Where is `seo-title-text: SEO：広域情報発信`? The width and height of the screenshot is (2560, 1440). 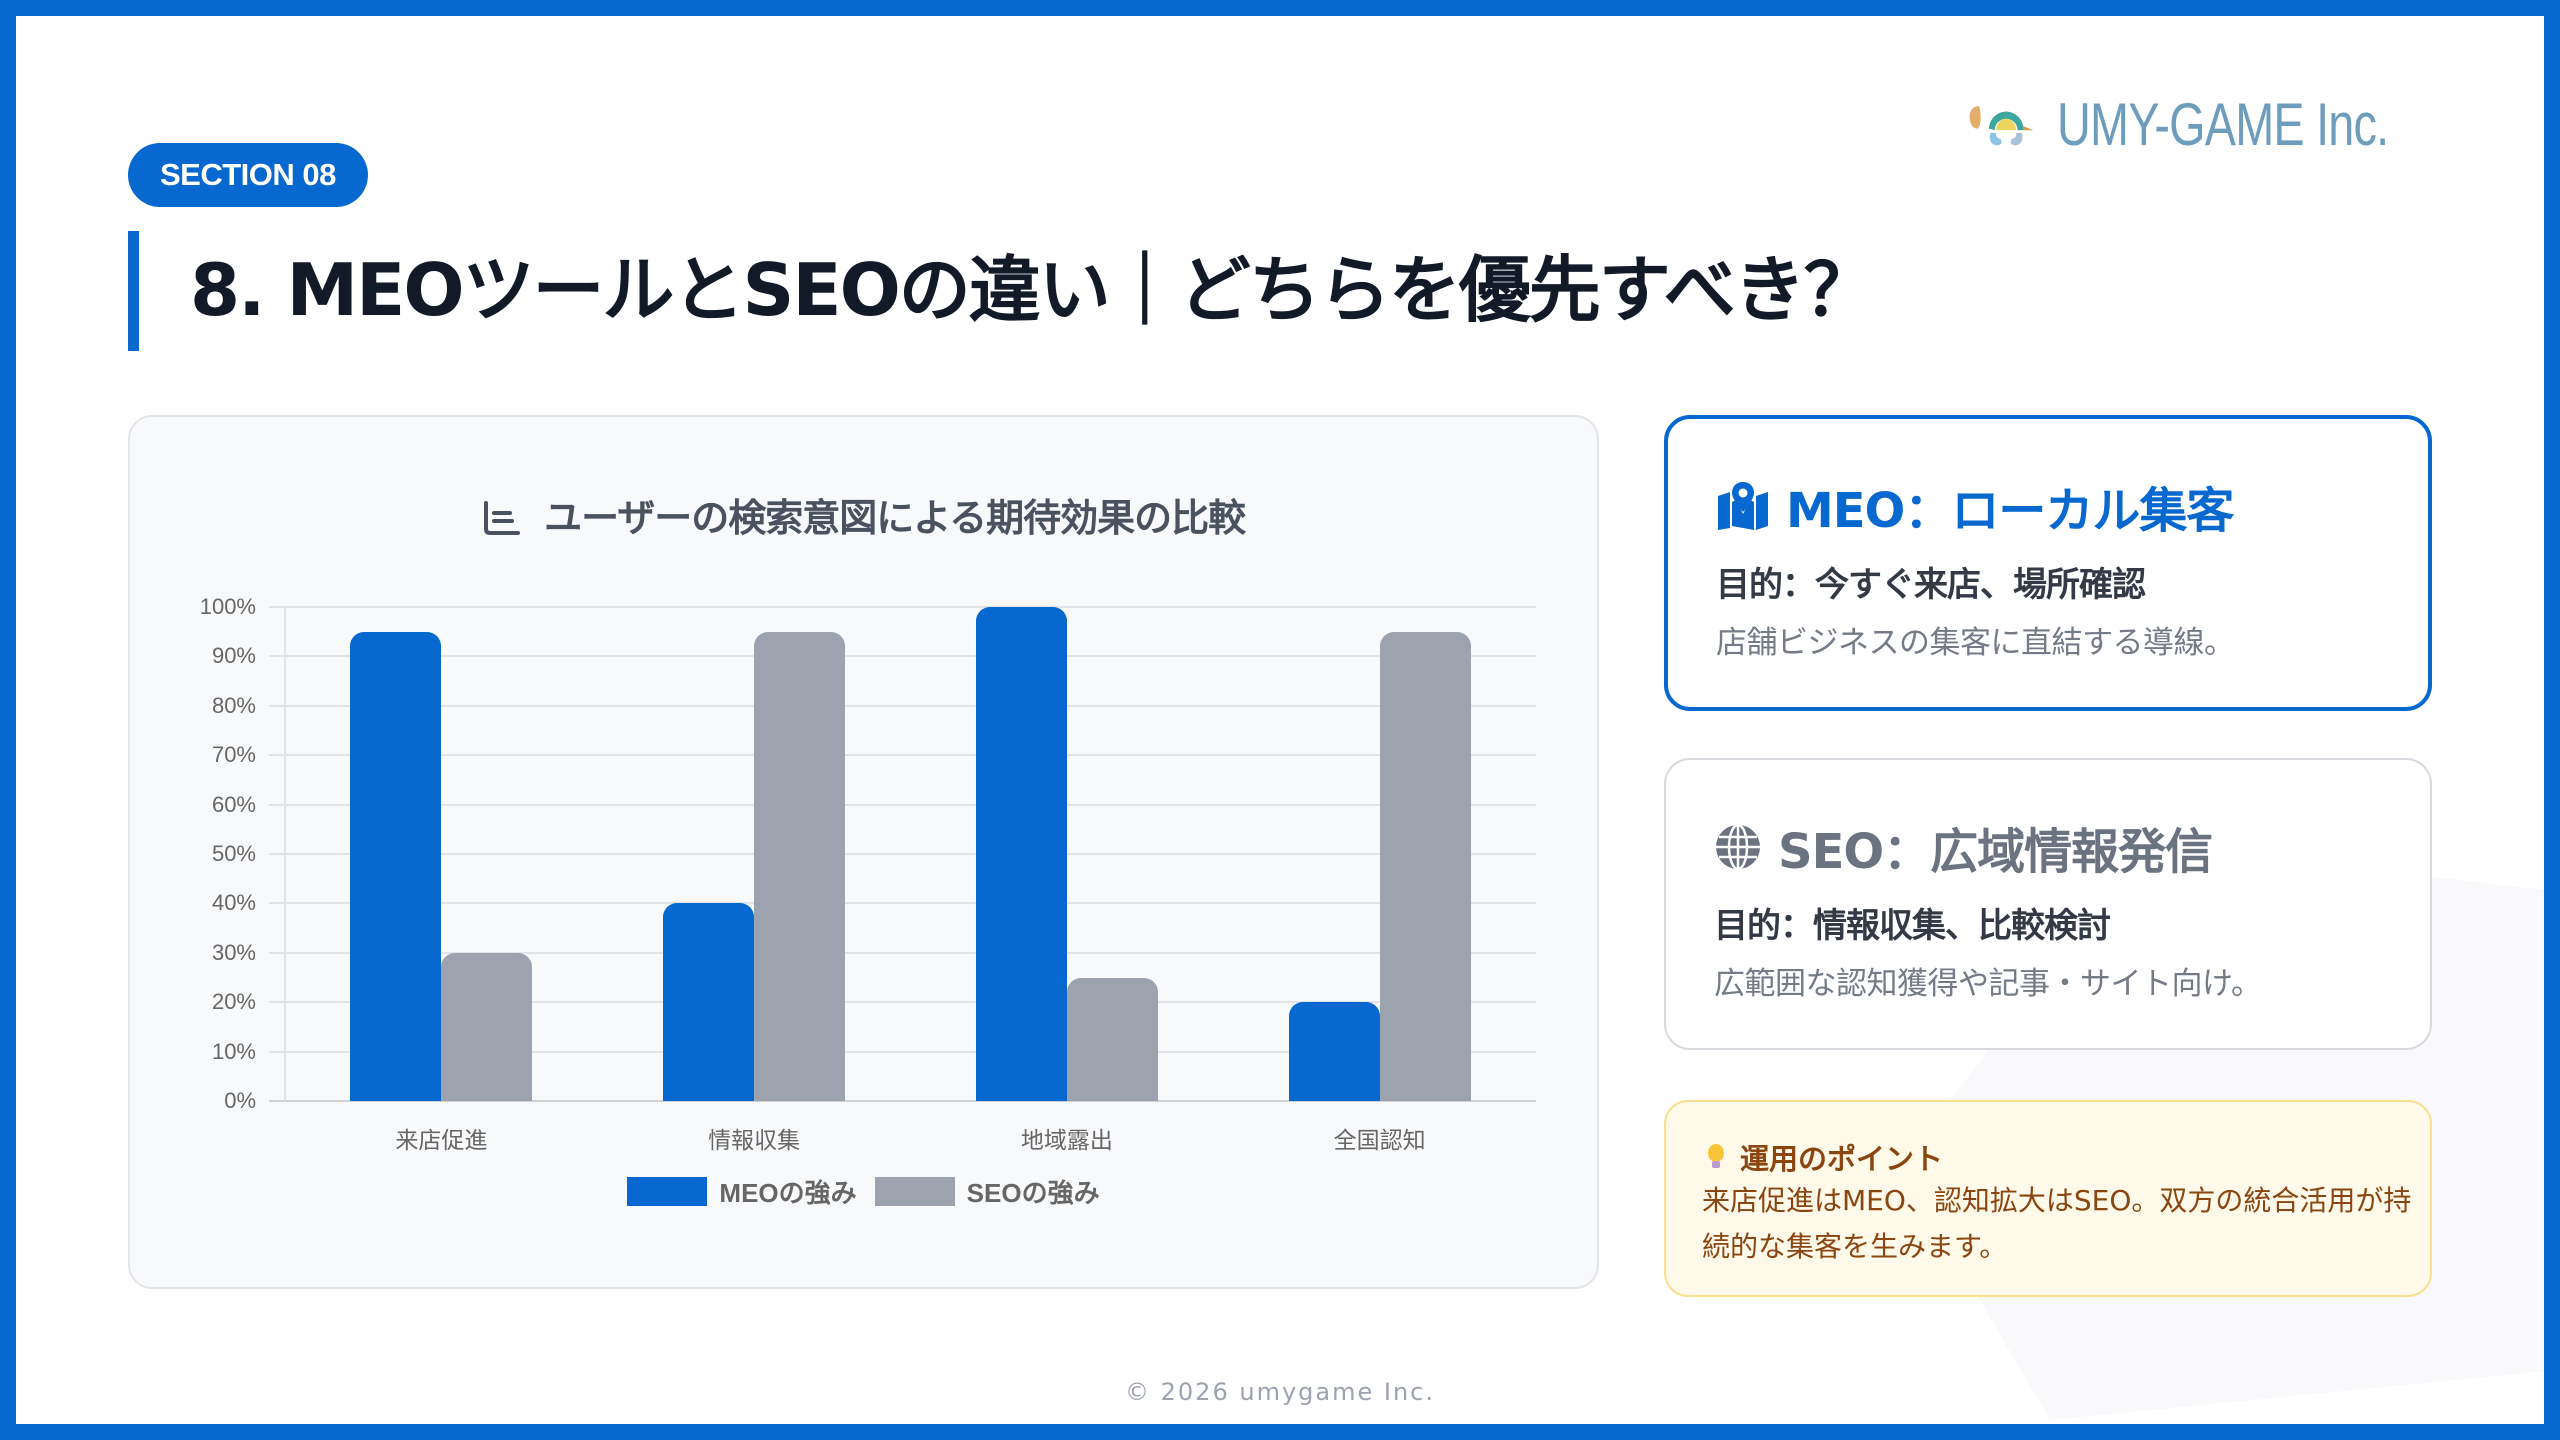 seo-title-text: SEO：広域情報発信 is located at coordinates (1995, 852).